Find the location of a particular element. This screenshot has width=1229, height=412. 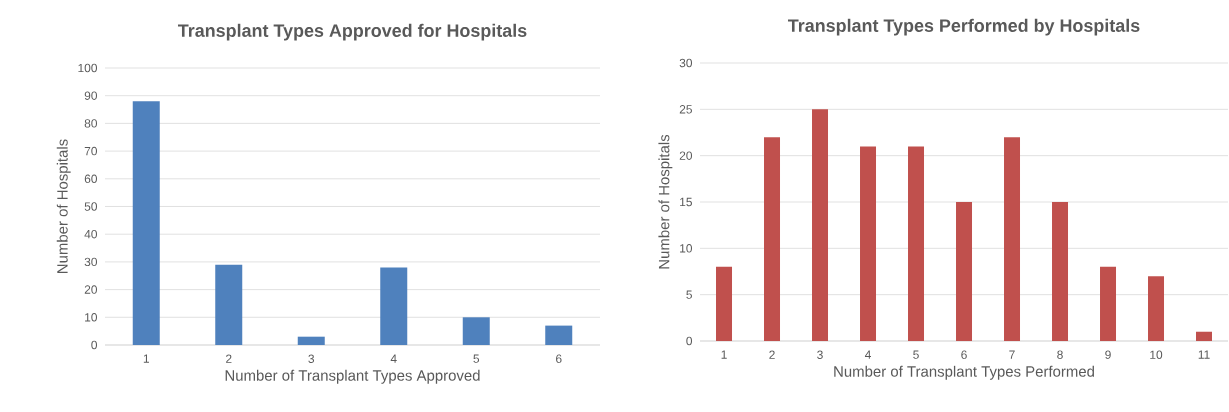

y-tick-label: 15 is located at coordinates (686, 202).